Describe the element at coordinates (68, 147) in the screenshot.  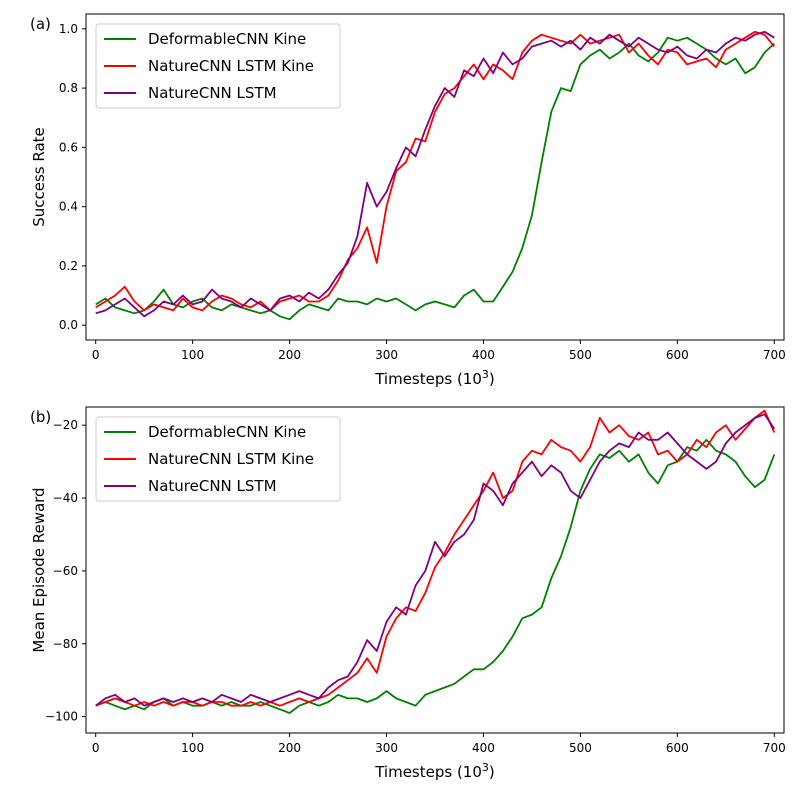
I see `y-tick-label: 0.6` at that location.